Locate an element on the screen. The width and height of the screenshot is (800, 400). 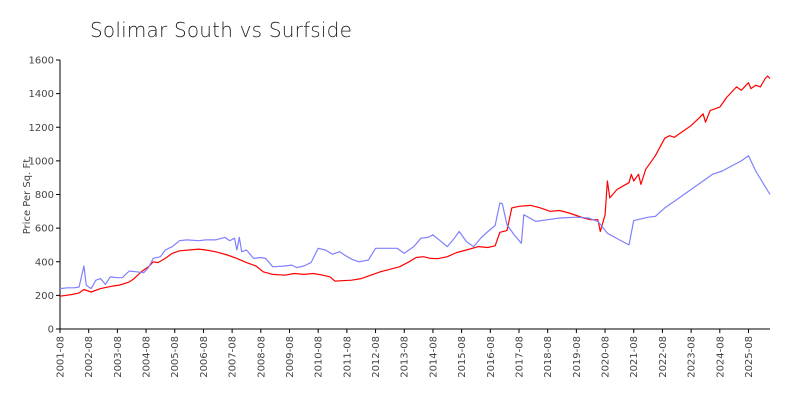
x-tick-label: 2004-08 is located at coordinates (147, 357).